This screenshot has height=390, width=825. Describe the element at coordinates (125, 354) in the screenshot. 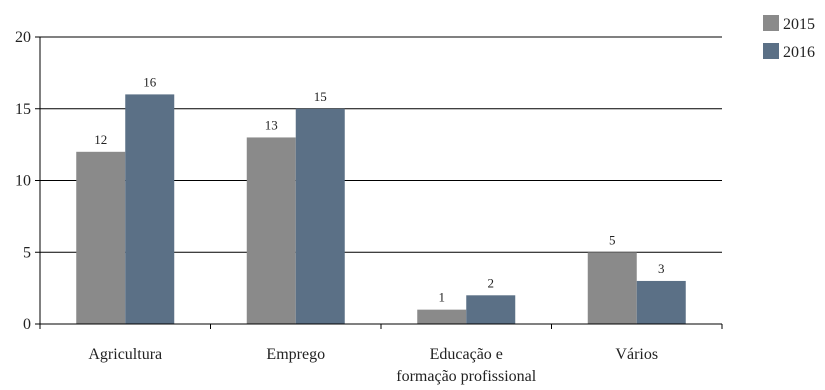

I see `x-category-label: Agricultura` at that location.